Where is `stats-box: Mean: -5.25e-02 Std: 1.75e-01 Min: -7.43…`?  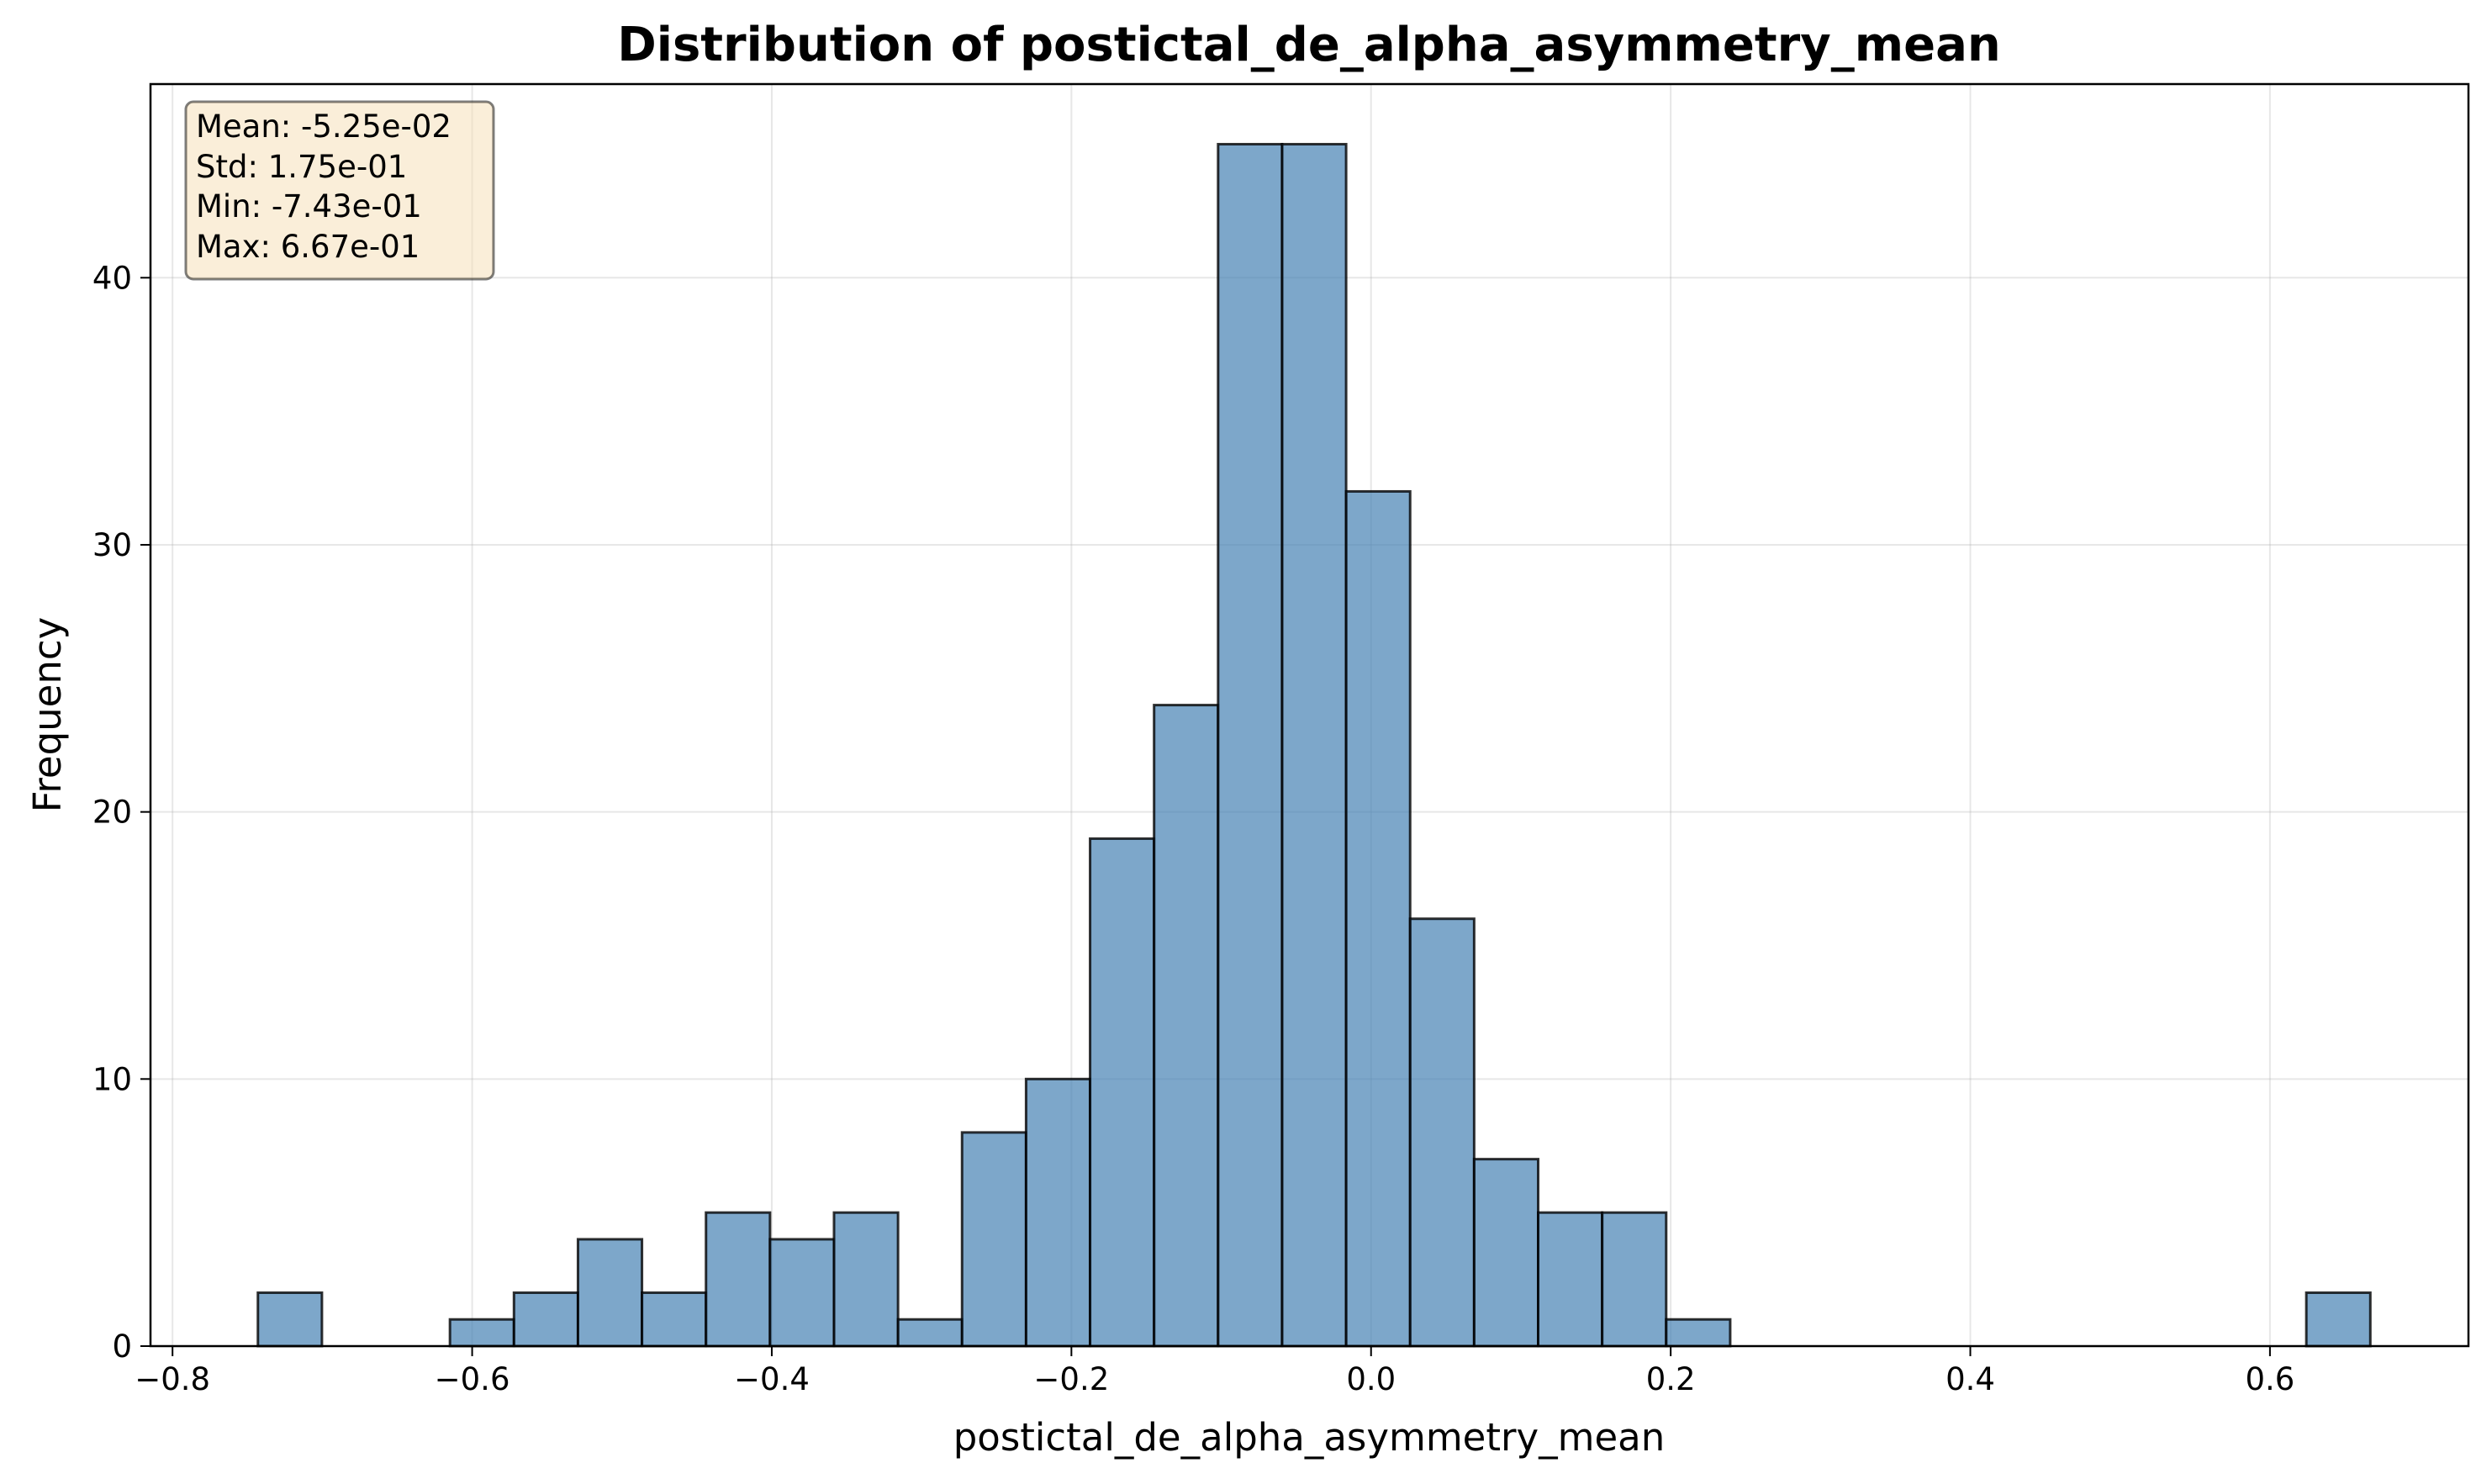 stats-box: Mean: -5.25e-02 Std: 1.75e-01 Min: -7.43… is located at coordinates (339, 190).